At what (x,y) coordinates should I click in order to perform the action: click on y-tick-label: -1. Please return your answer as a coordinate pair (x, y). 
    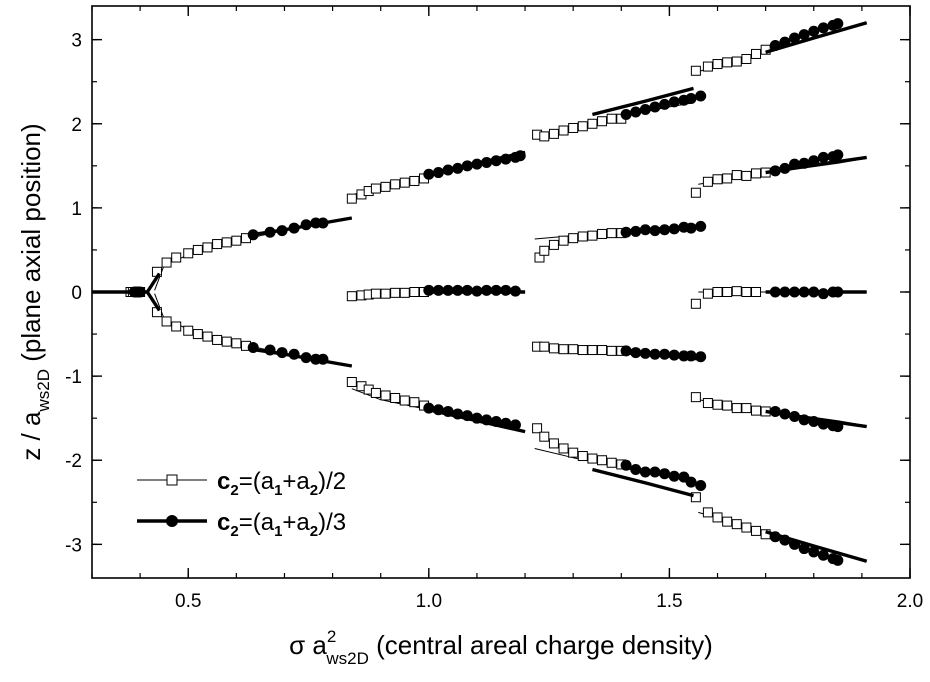
    Looking at the image, I should click on (73, 377).